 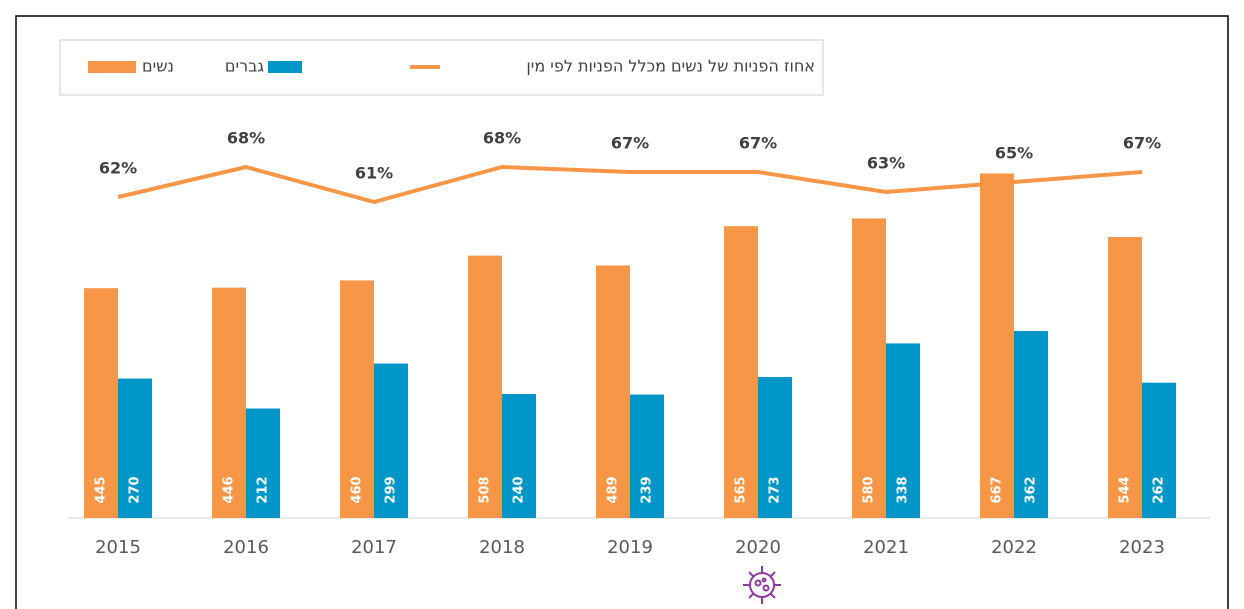 I want to click on line-value-label: 63%, so click(x=886, y=163).